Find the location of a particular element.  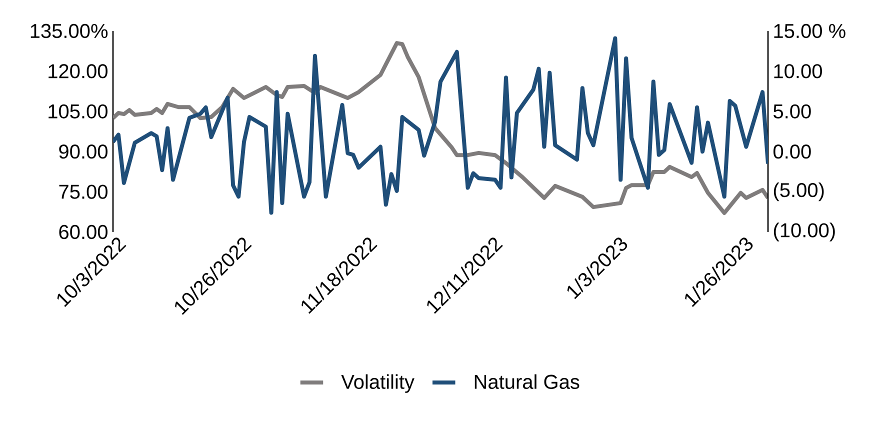

y2-tick-label: (10.00) is located at coordinates (804, 232).